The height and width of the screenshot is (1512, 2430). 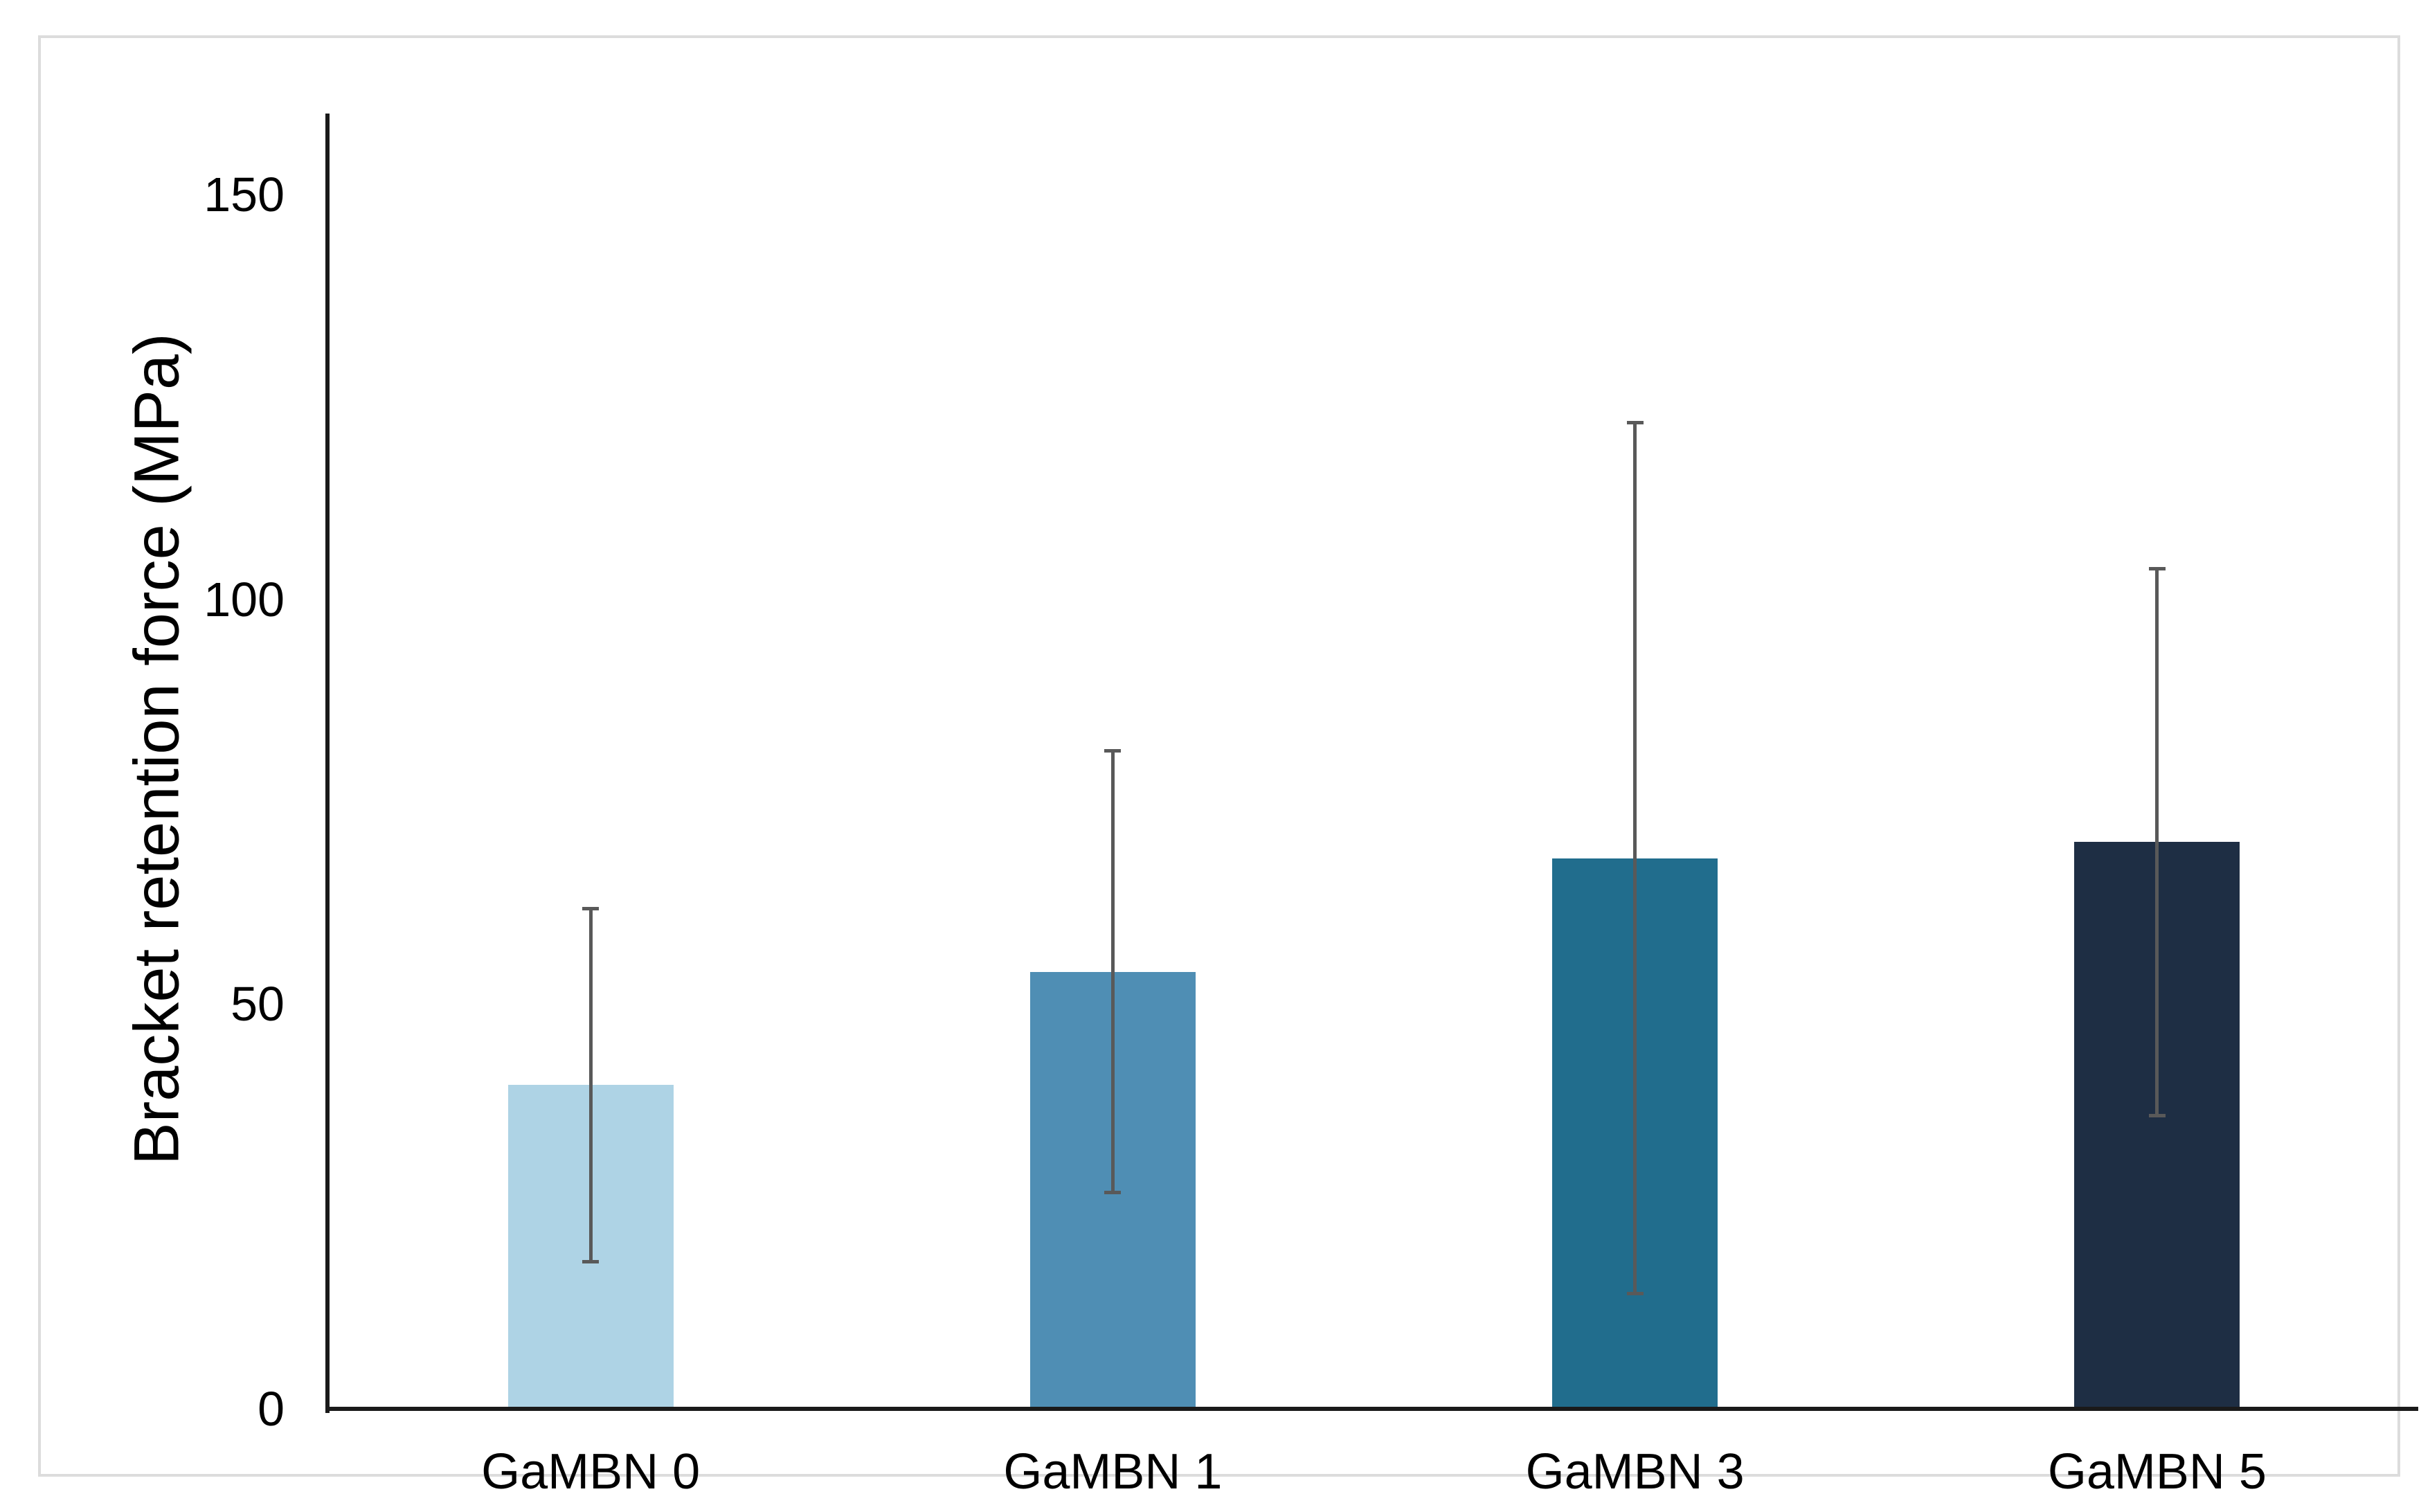 I want to click on y-tick-label: 50, so click(x=258, y=1004).